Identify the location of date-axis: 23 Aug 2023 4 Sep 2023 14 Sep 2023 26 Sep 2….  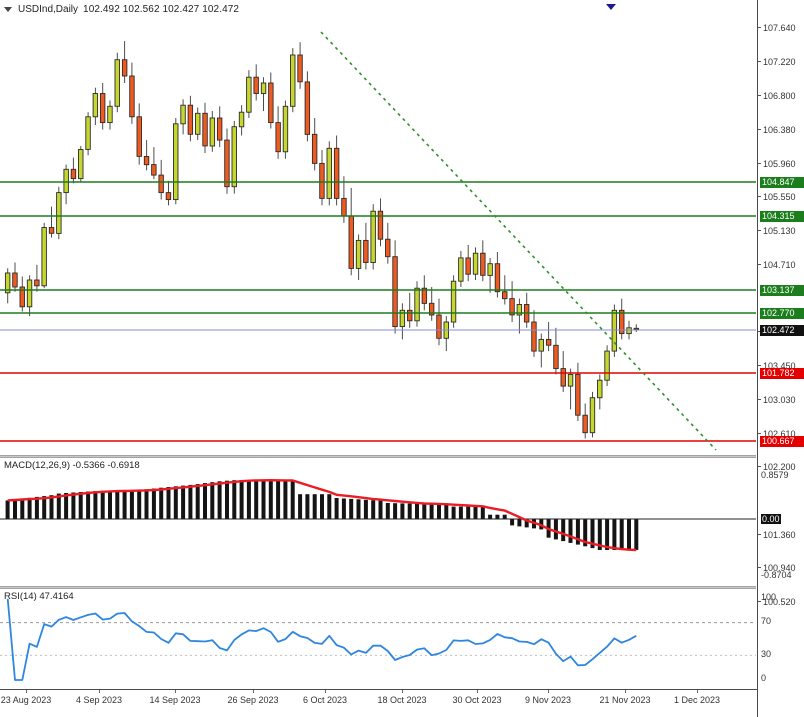
(378, 703).